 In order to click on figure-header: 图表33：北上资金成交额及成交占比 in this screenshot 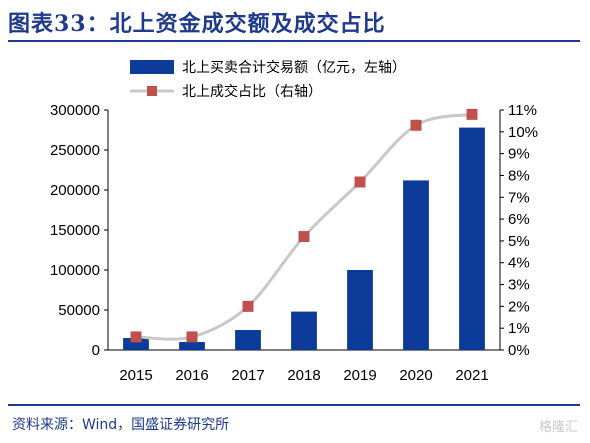, I will do `click(295, 22)`.